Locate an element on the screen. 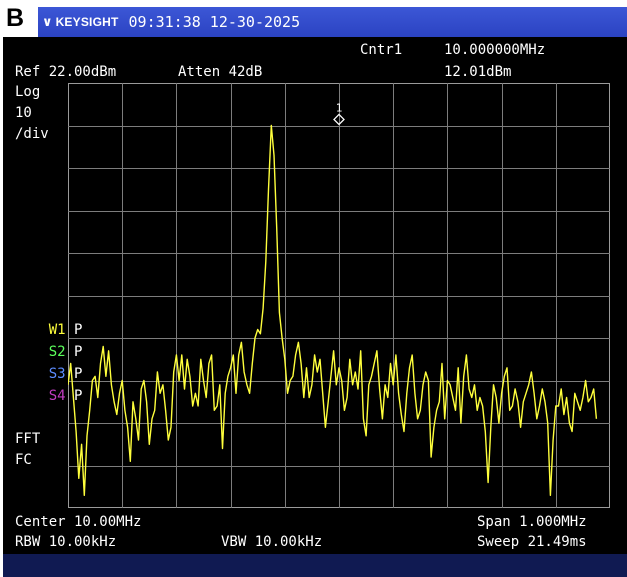 This screenshot has width=627, height=577. scale-value: 10 is located at coordinates (23, 113).